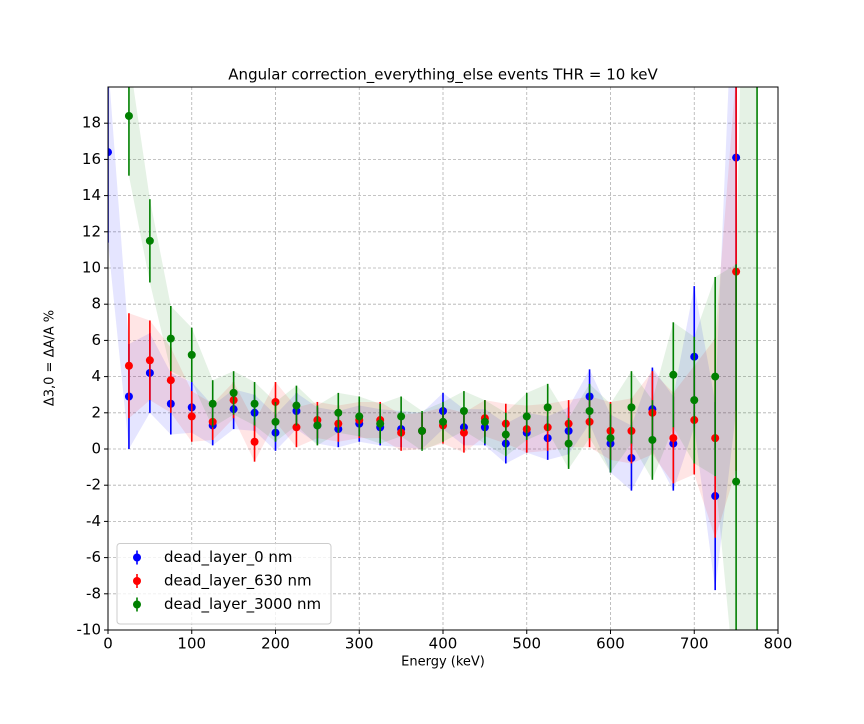 Image resolution: width=864 pixels, height=724 pixels. I want to click on legend-label: dead_layer_630 nm, so click(238, 581).